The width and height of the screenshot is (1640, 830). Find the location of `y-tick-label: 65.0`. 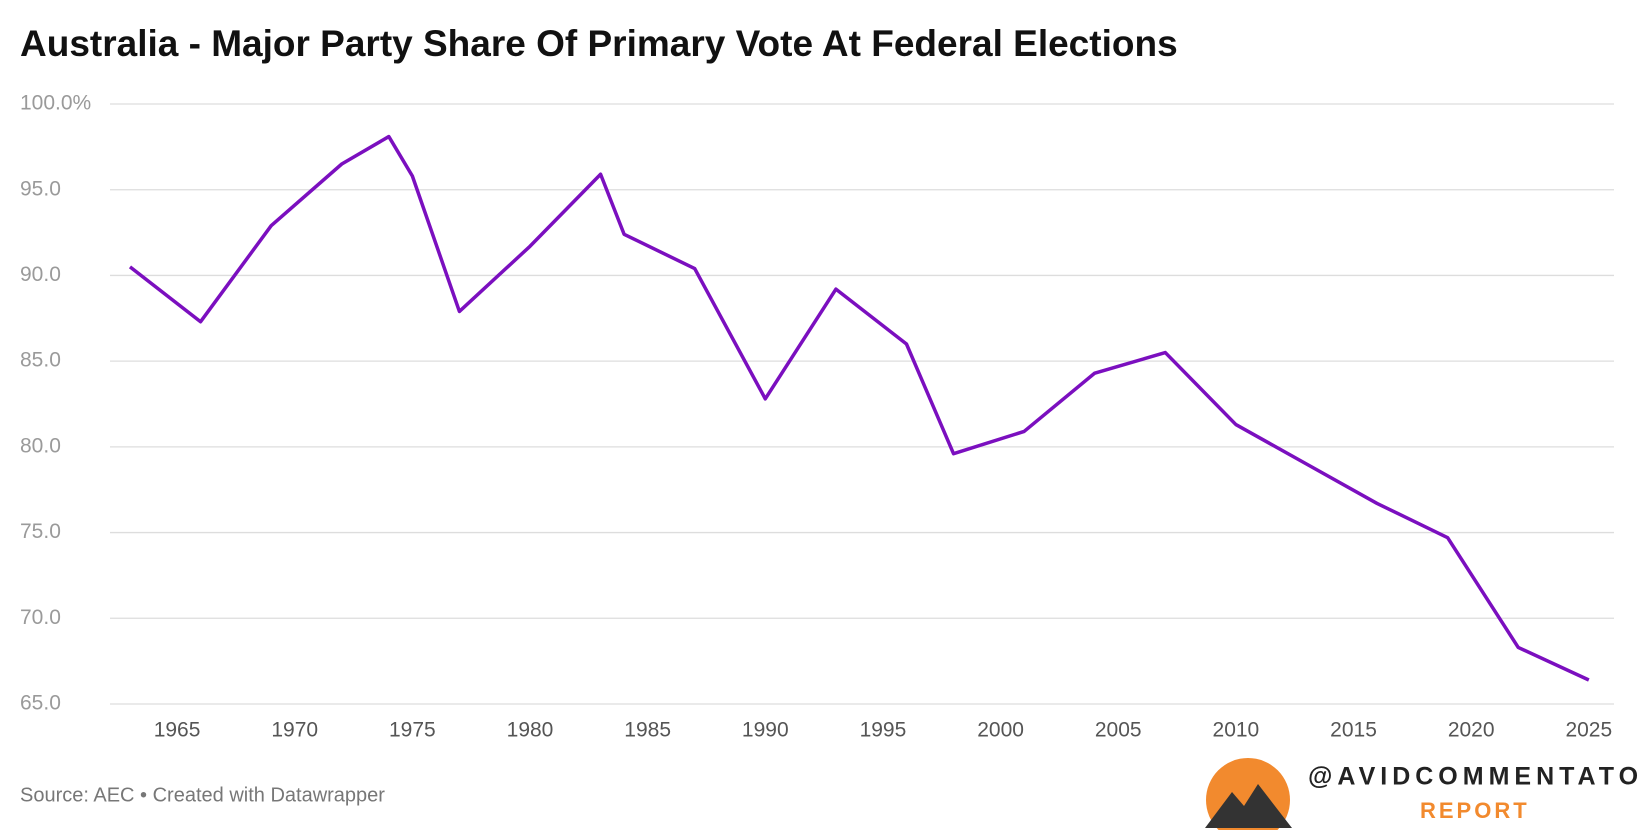

y-tick-label: 65.0 is located at coordinates (40, 703).